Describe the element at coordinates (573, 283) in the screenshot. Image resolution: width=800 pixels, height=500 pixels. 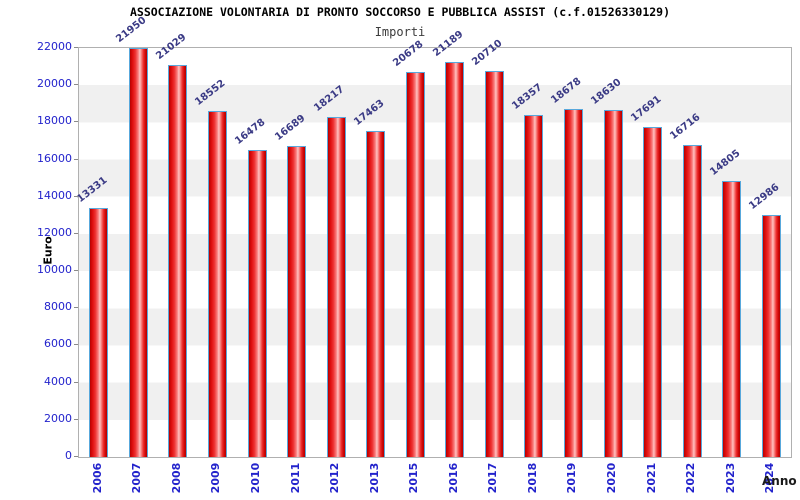
I see `bar-2019` at that location.